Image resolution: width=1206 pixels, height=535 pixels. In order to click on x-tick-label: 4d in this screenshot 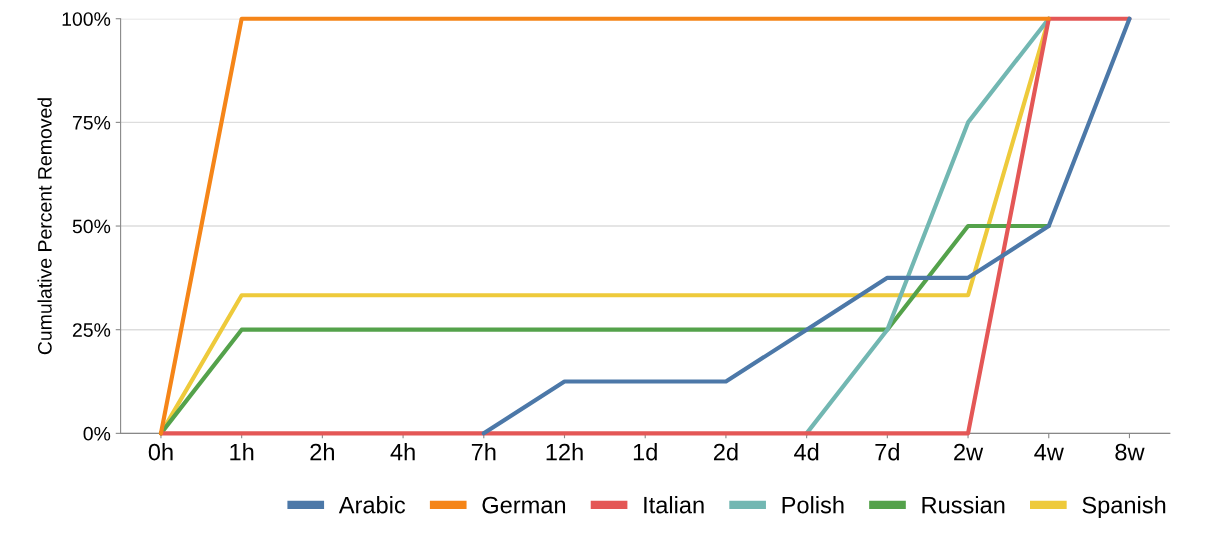, I will do `click(806, 452)`.